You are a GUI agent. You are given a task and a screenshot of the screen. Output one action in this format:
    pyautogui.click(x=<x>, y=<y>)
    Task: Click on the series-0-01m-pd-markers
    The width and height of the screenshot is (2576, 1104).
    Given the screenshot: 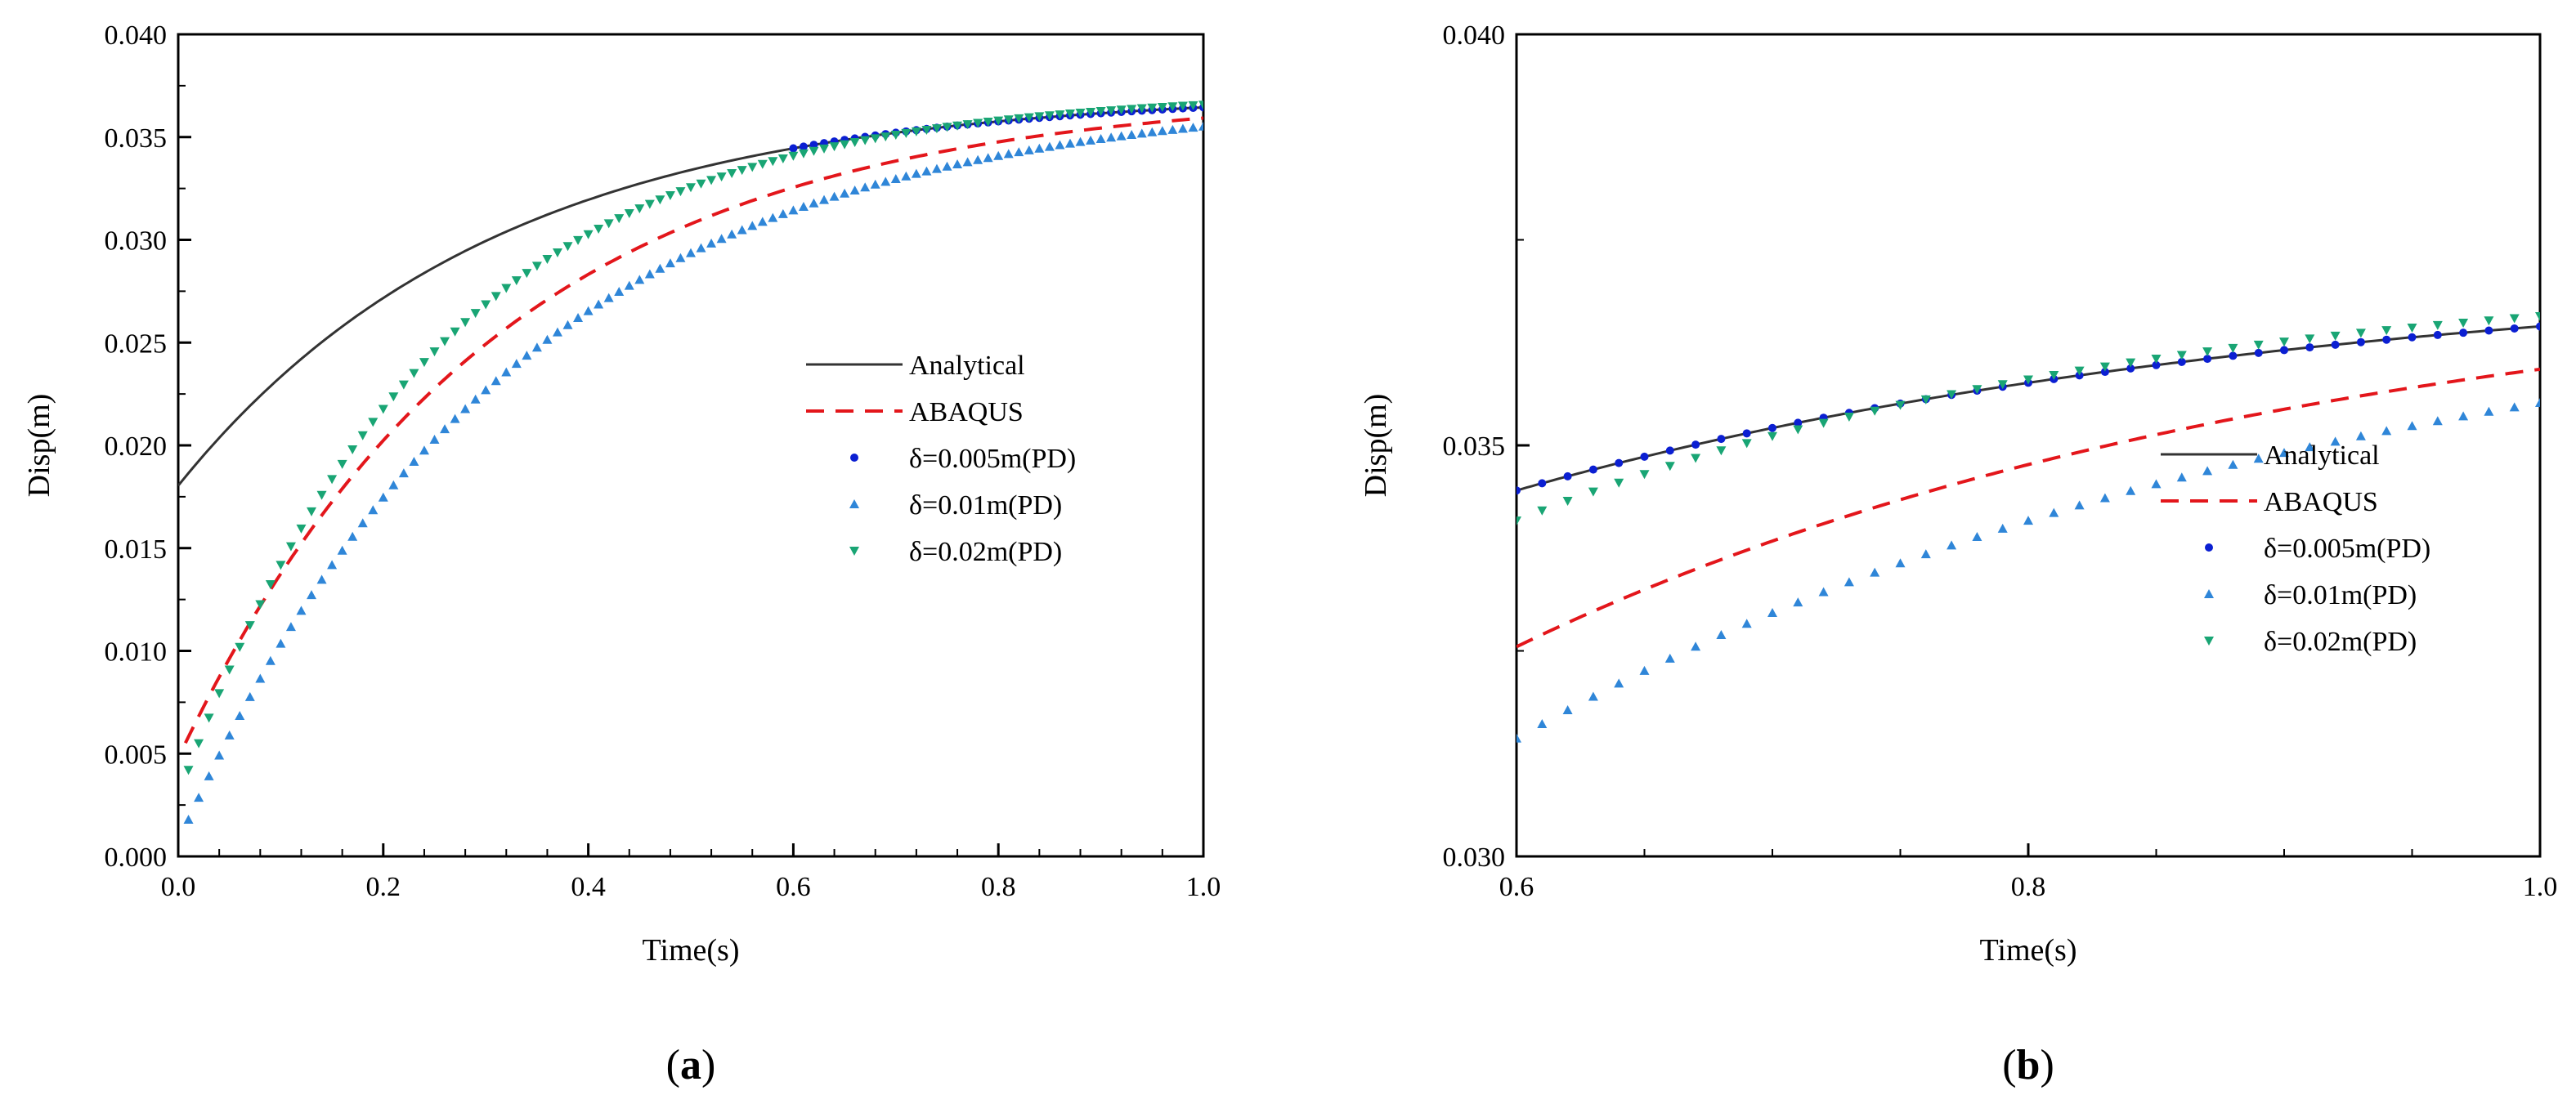 What is the action you would take?
    pyautogui.click(x=2028, y=570)
    